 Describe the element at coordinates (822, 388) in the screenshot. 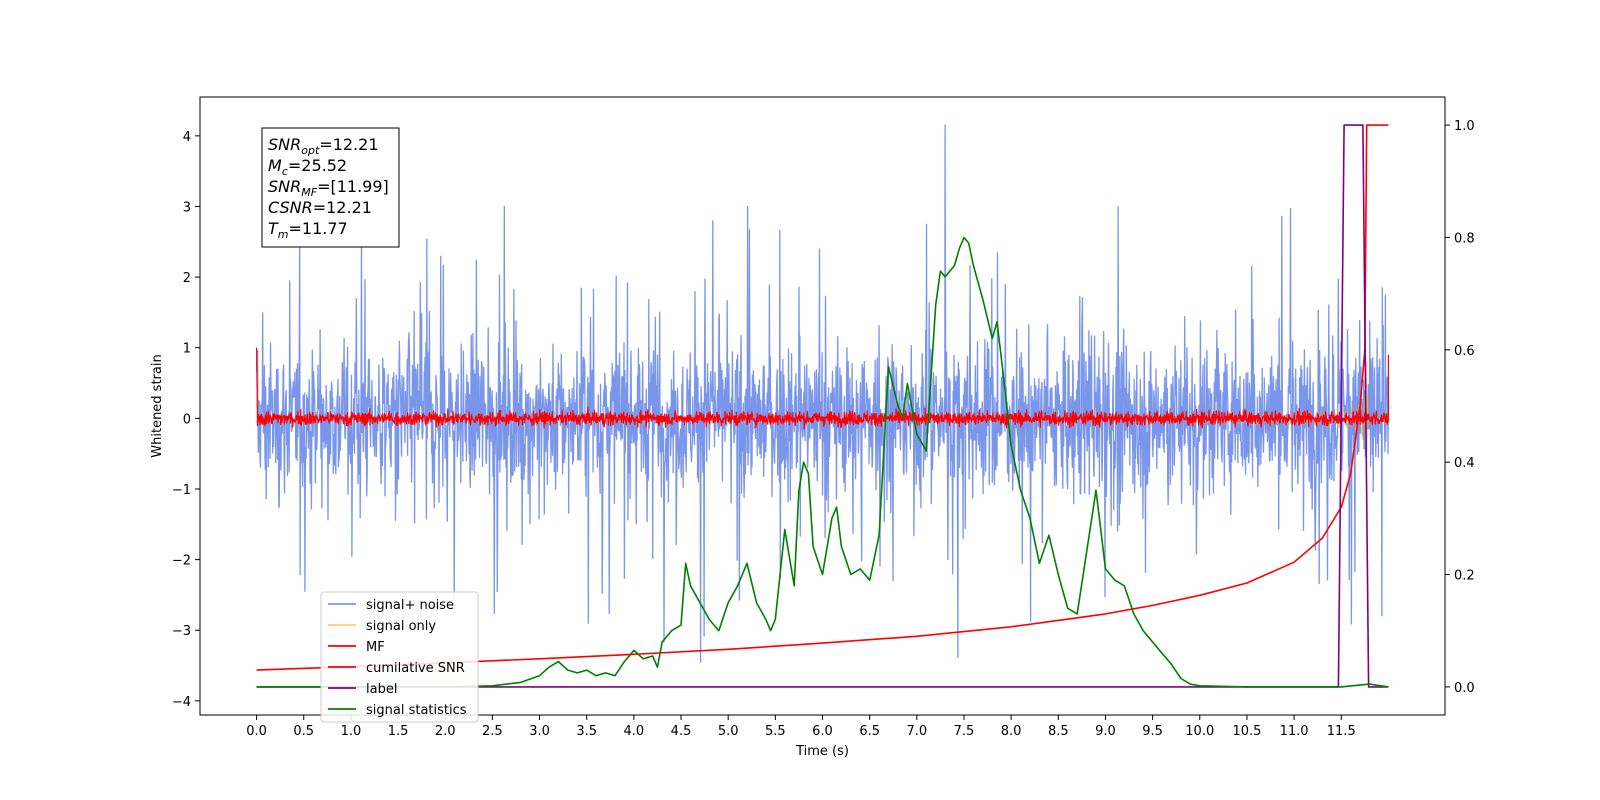

I see `series-mf-line` at that location.